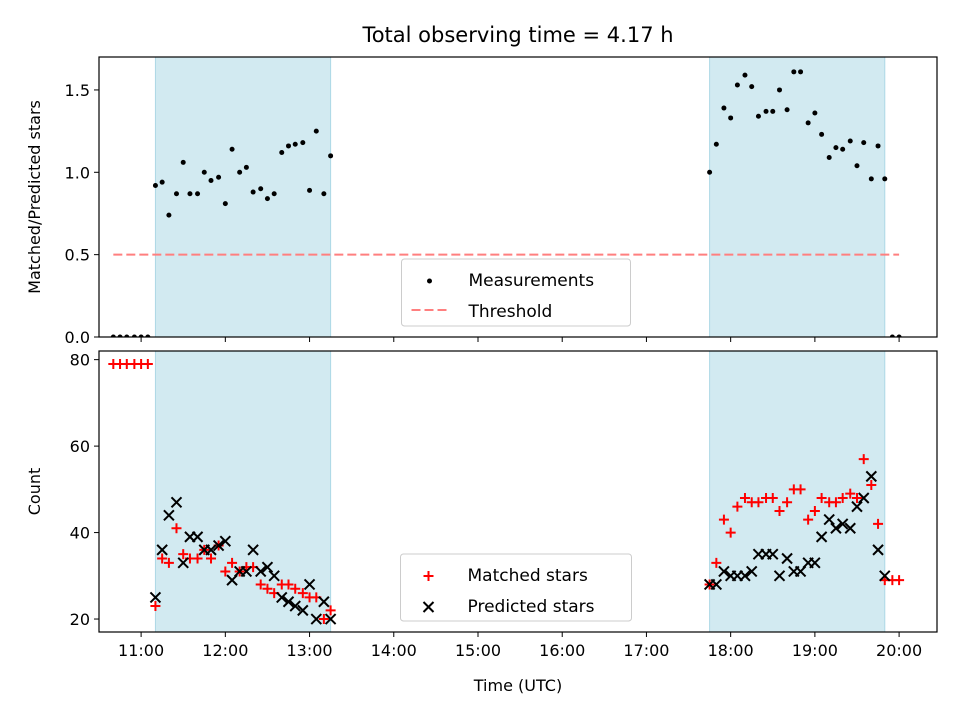 The height and width of the screenshot is (724, 960). What do you see at coordinates (779, 576) in the screenshot?
I see `panel2-series-1-point-36-shape` at bounding box center [779, 576].